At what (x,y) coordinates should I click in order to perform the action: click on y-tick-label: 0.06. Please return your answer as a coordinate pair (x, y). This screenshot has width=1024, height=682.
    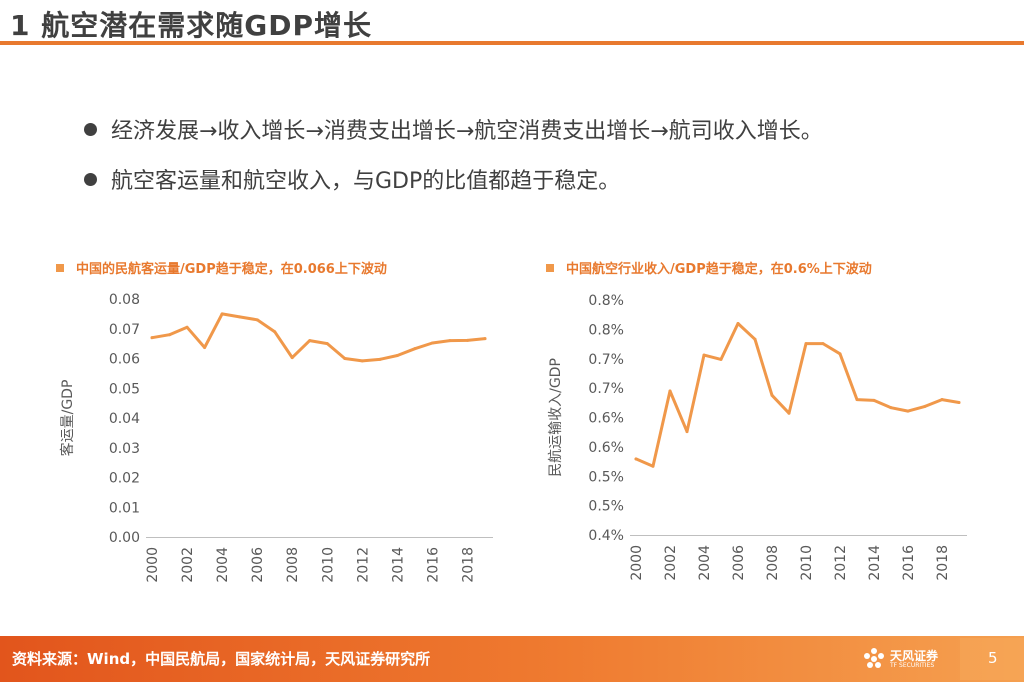
    Looking at the image, I should click on (124, 360).